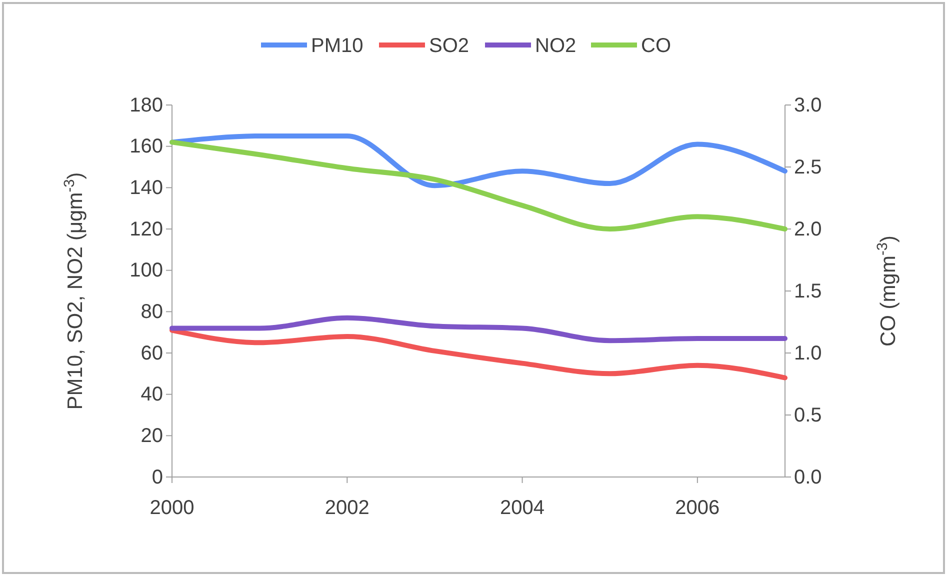 The height and width of the screenshot is (576, 947). I want to click on y-tick-label: 0, so click(157, 477).